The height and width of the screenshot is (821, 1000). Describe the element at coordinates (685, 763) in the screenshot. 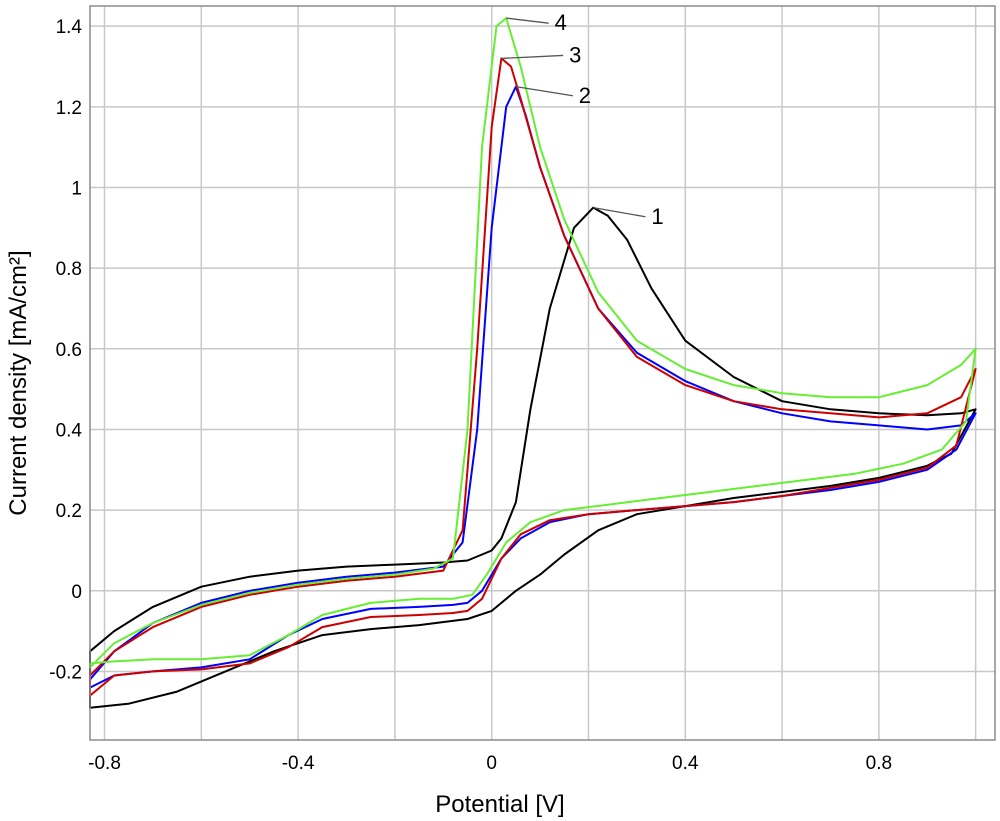

I see `x-tick-label: 0.4` at that location.